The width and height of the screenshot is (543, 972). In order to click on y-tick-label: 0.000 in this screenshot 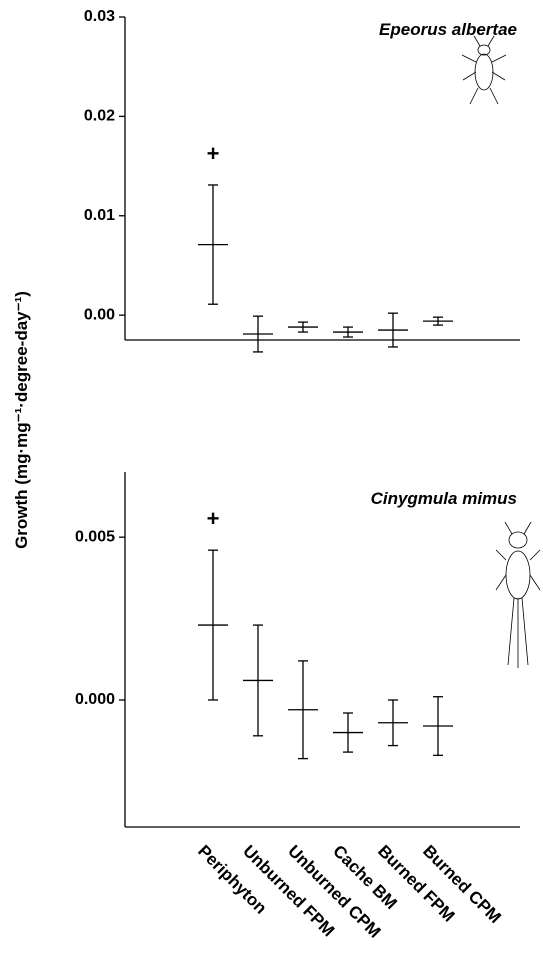, I will do `click(95, 699)`.